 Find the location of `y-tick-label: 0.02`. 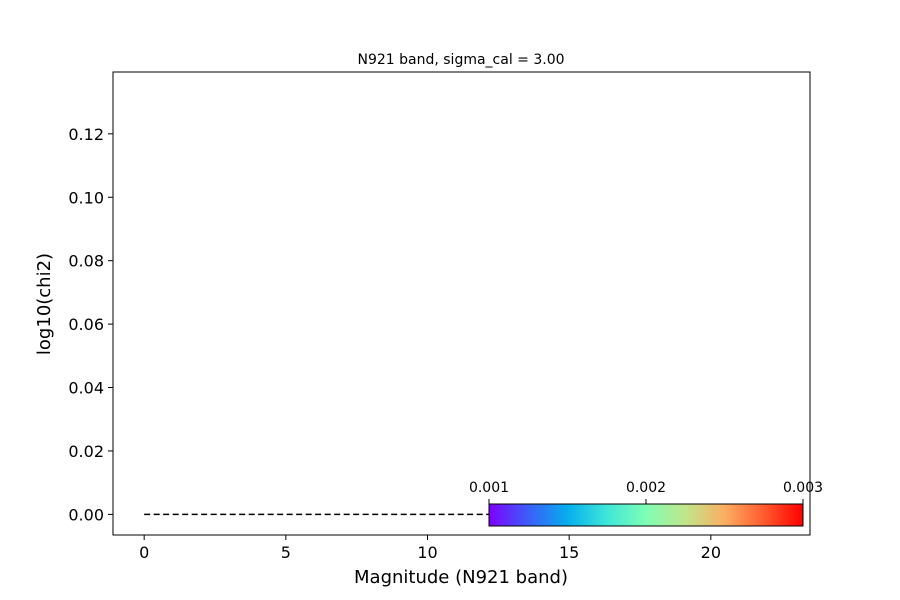

y-tick-label: 0.02 is located at coordinates (86, 451).